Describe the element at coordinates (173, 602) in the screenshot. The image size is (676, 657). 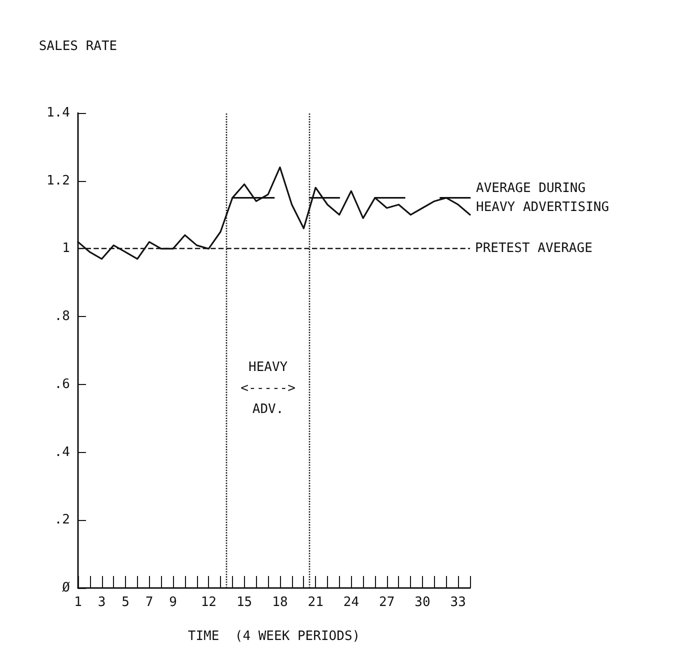
I see `x-tick-label: 9` at that location.